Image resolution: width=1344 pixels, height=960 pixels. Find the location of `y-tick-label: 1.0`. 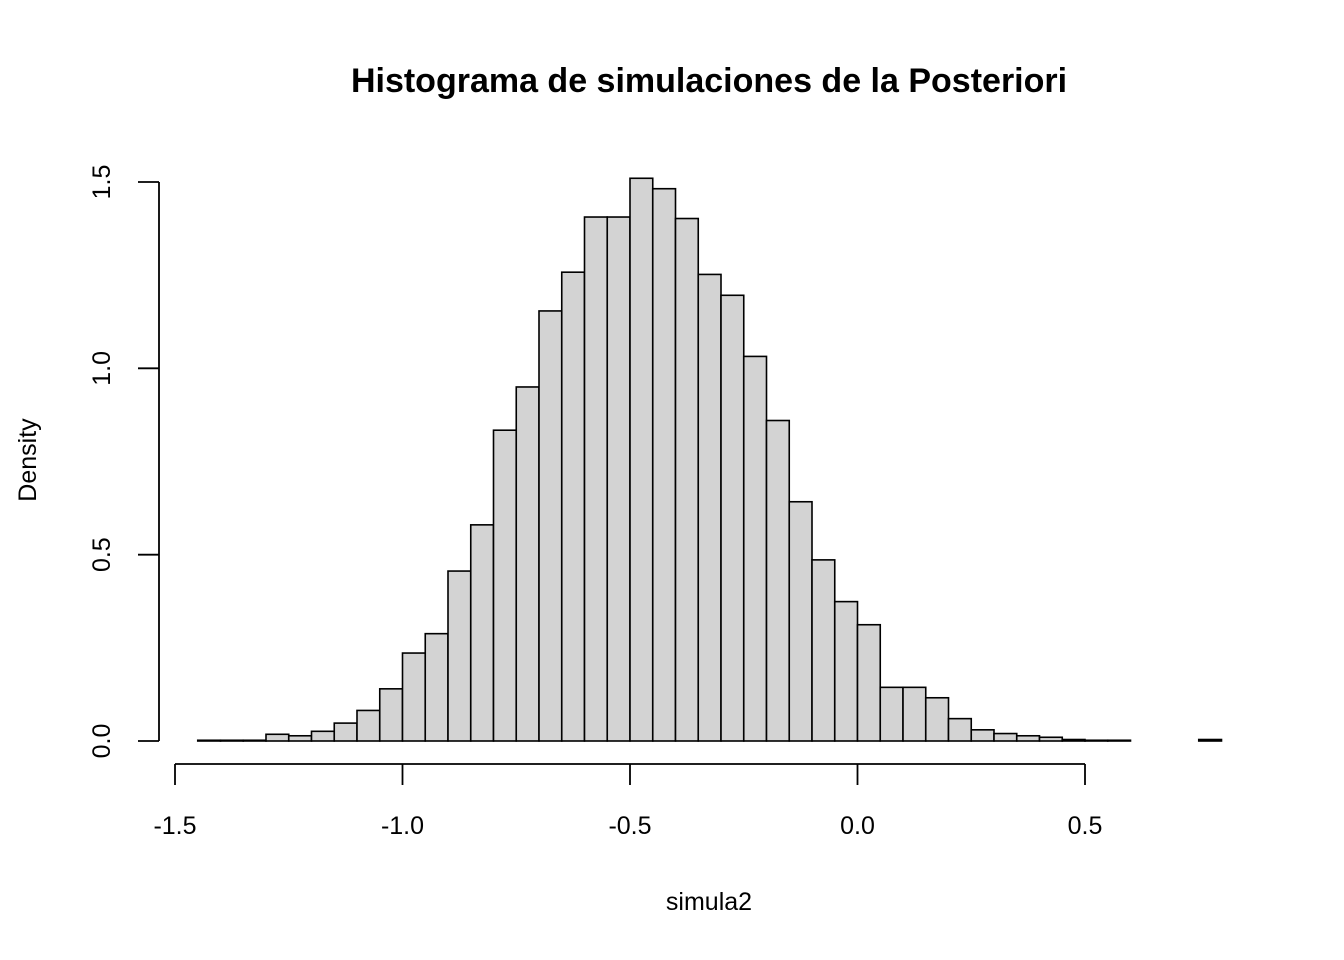

y-tick-label: 1.0 is located at coordinates (102, 368).